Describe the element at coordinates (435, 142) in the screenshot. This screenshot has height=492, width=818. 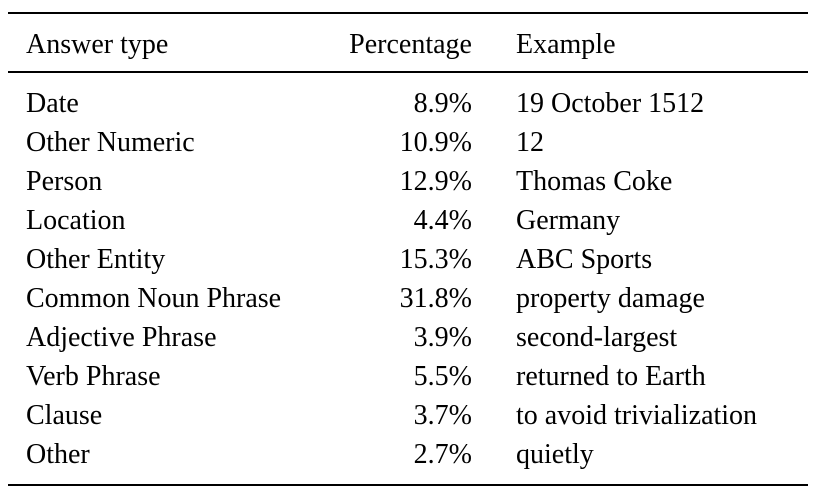
I see `percentage-cell: 10.9%` at that location.